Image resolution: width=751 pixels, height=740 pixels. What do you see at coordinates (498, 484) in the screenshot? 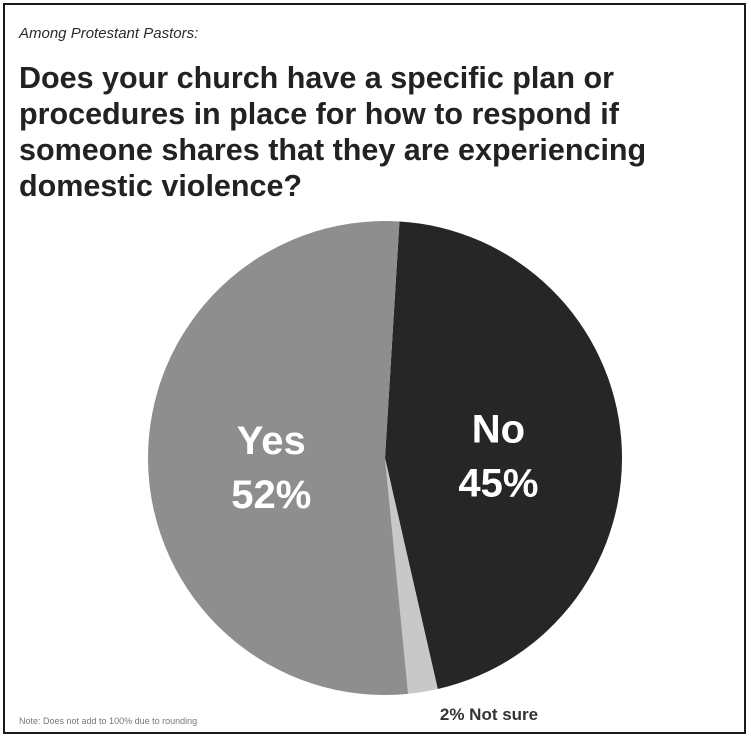
I see `slice-value-no: 45%` at bounding box center [498, 484].